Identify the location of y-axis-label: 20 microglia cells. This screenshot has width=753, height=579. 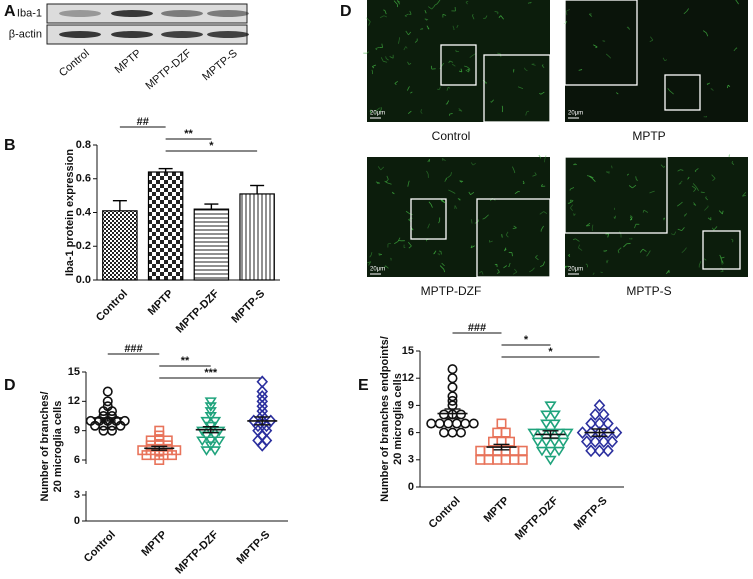
(398, 419).